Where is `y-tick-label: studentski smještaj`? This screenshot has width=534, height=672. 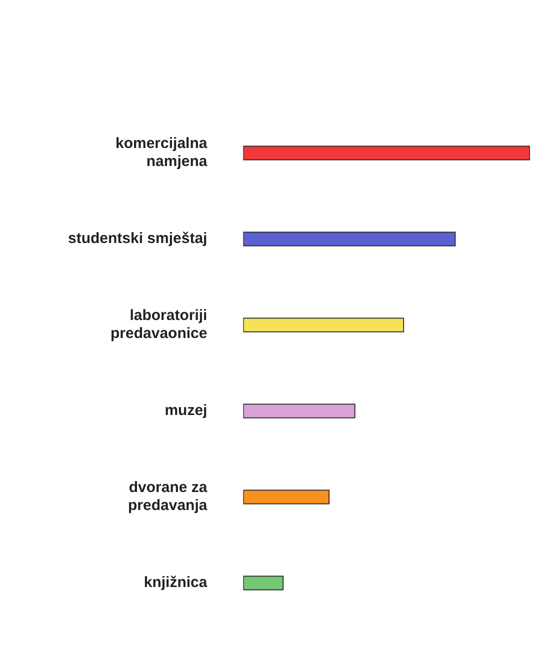
y-tick-label: studentski smještaj is located at coordinates (138, 239).